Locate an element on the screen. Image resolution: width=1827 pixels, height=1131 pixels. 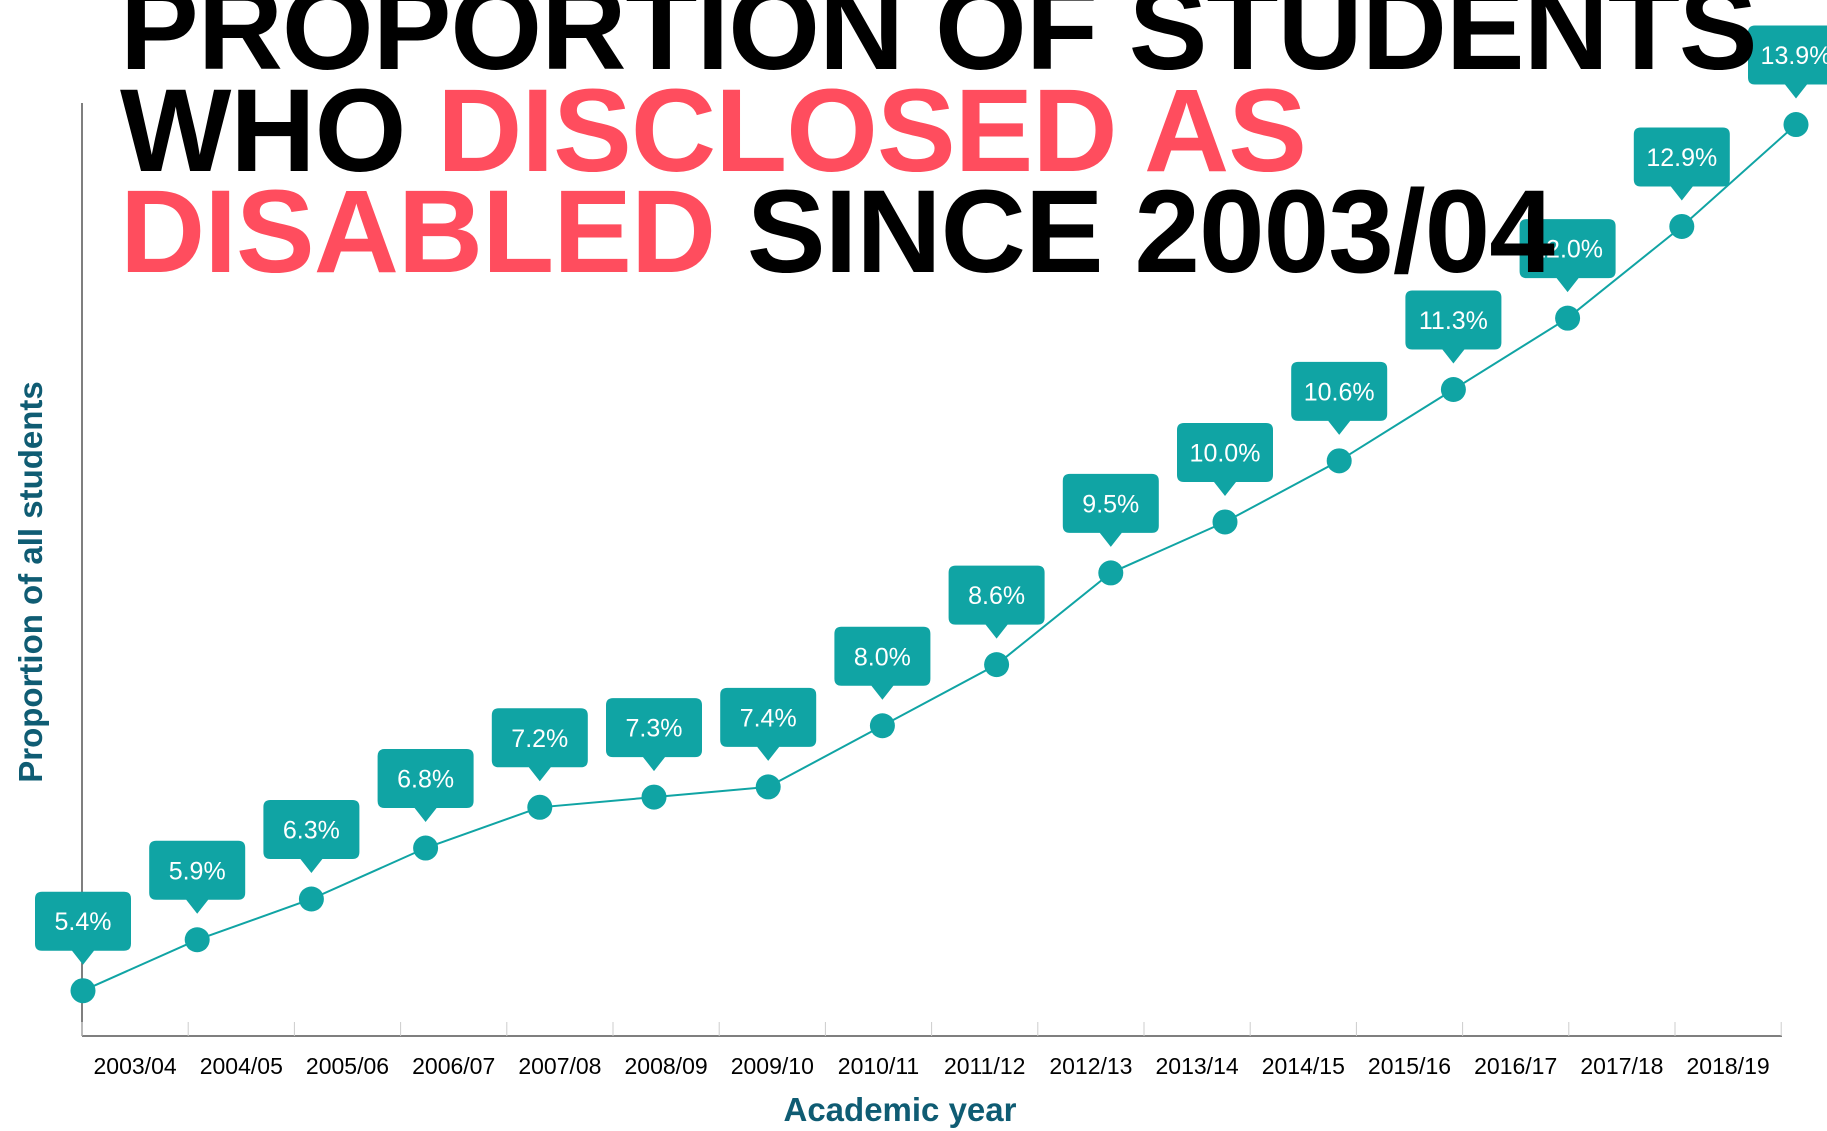
data-label: 12.0% is located at coordinates (1567, 250).